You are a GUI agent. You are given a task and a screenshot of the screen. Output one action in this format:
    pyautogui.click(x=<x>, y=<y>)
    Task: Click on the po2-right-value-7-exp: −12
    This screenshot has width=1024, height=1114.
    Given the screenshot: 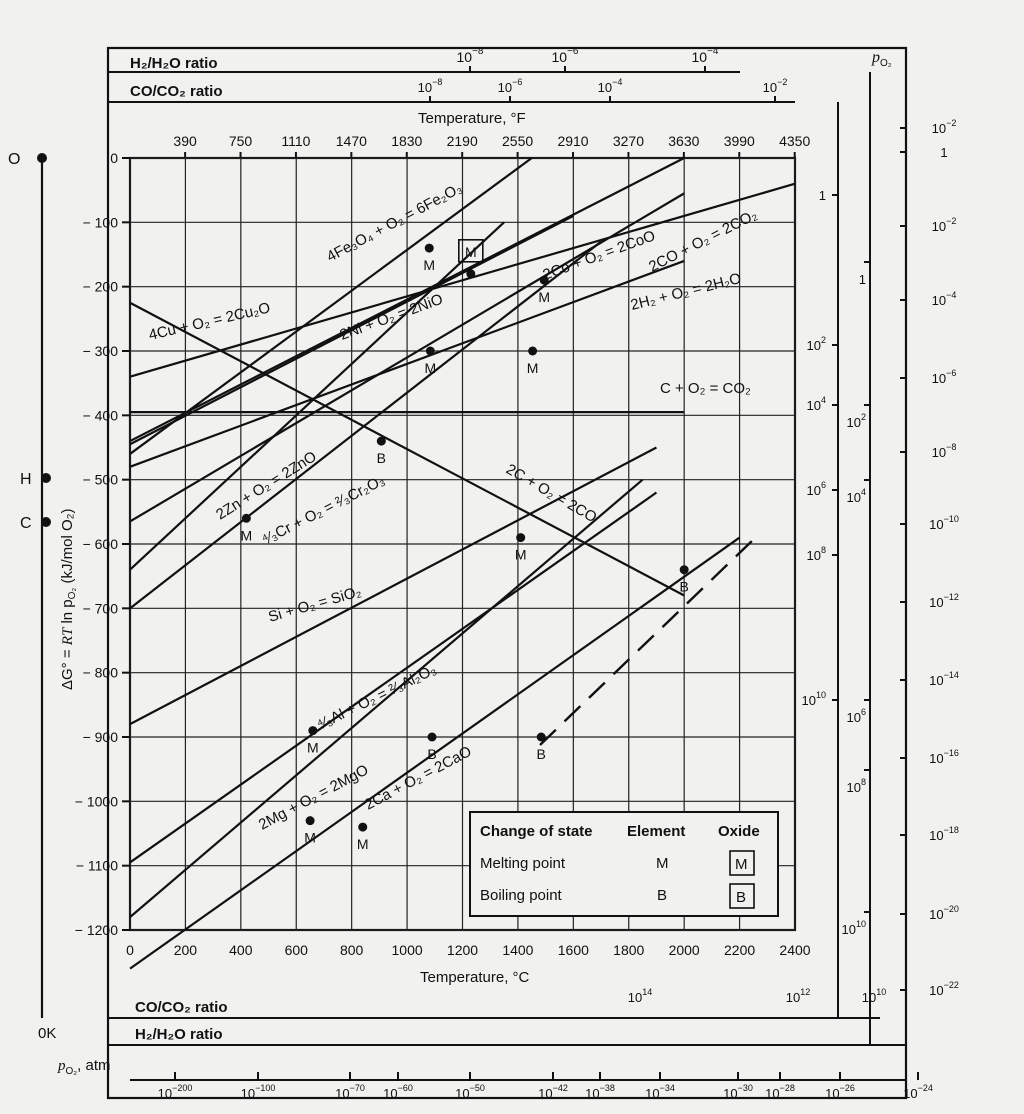 What is the action you would take?
    pyautogui.click(x=951, y=597)
    